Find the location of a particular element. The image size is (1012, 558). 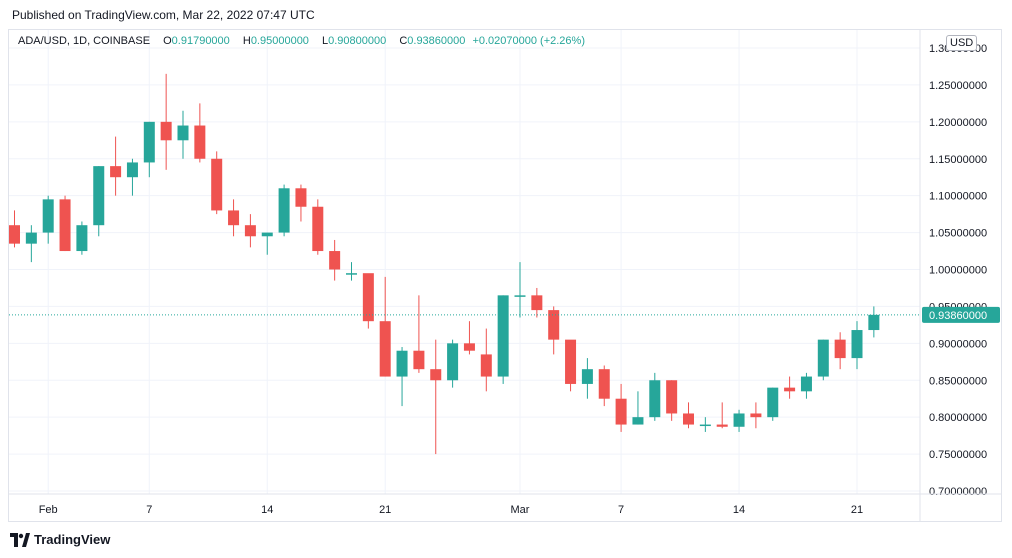

tradingview-branding: TradingView is located at coordinates (60, 539).